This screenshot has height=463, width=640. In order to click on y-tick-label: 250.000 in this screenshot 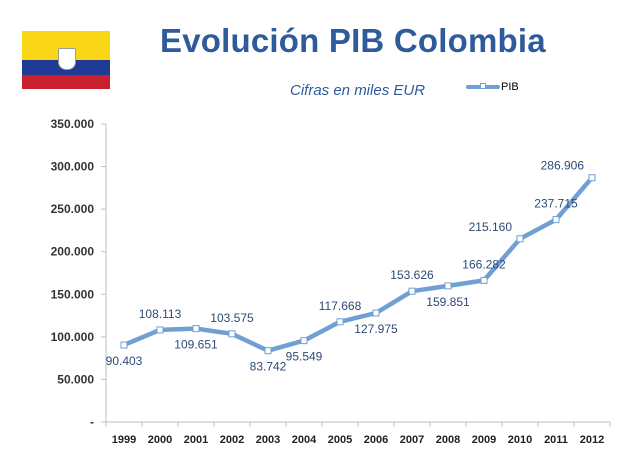, I will do `click(73, 209)`.